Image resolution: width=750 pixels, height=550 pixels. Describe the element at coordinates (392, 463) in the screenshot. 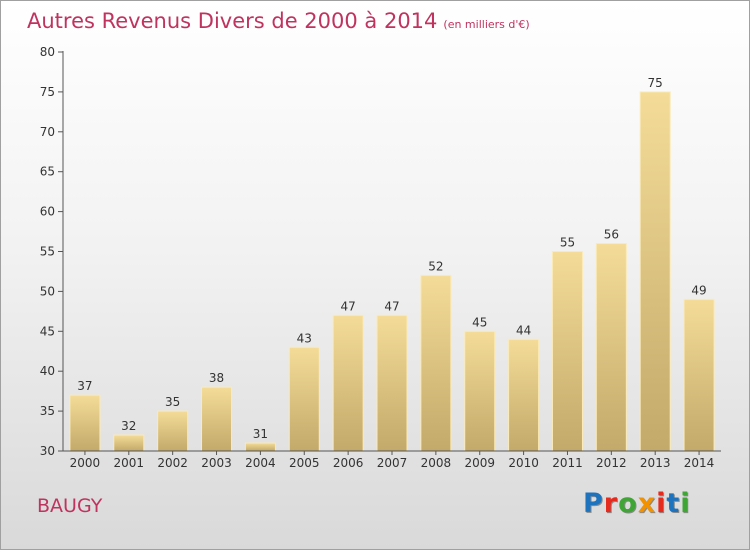

I see `x-tick-label-2007: 2007` at that location.